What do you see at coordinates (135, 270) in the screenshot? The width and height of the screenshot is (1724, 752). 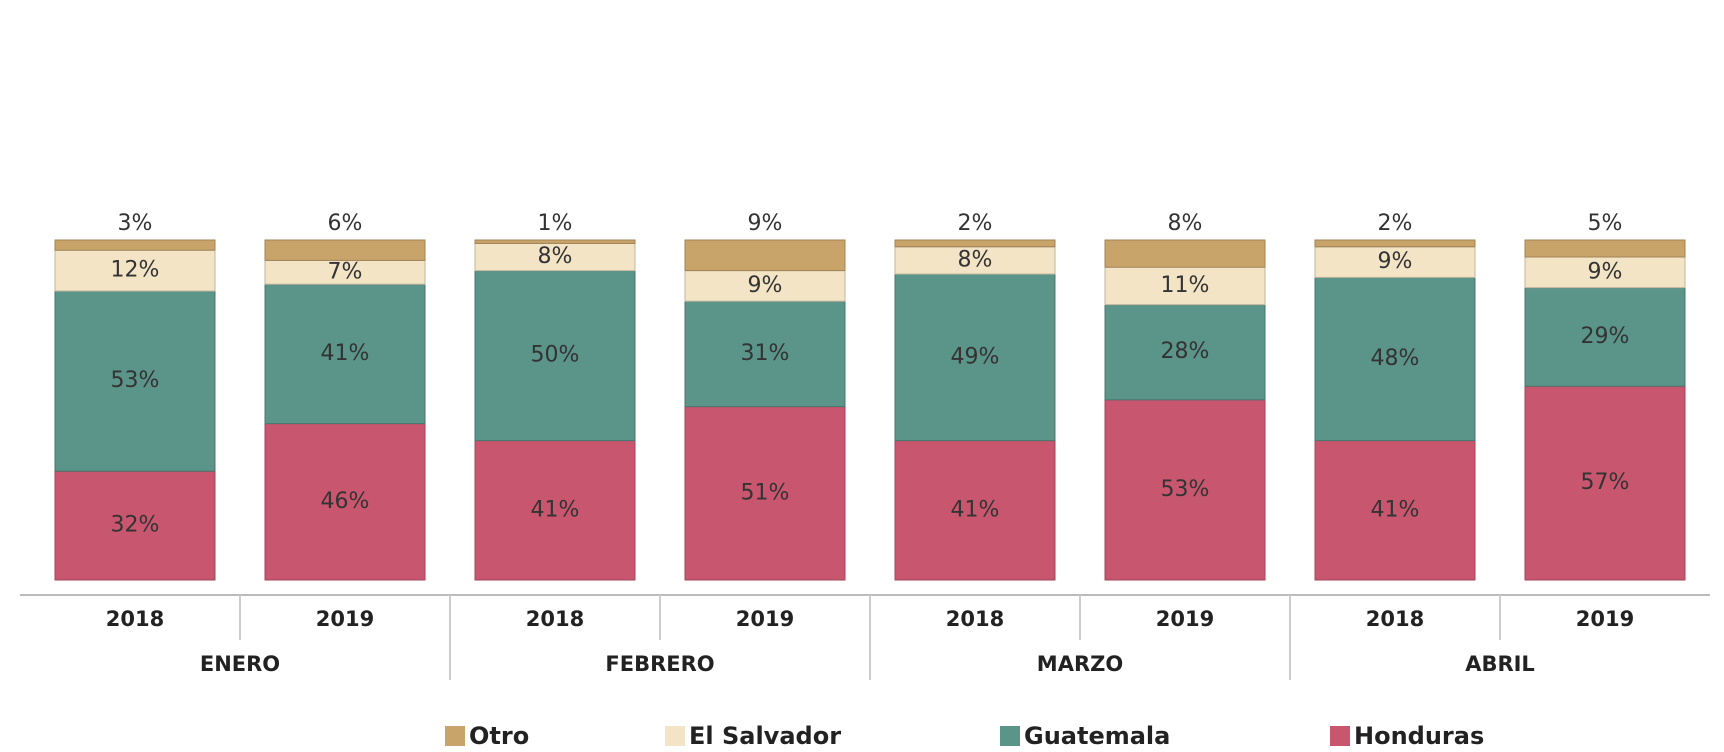 I see `data-label: 12%` at bounding box center [135, 270].